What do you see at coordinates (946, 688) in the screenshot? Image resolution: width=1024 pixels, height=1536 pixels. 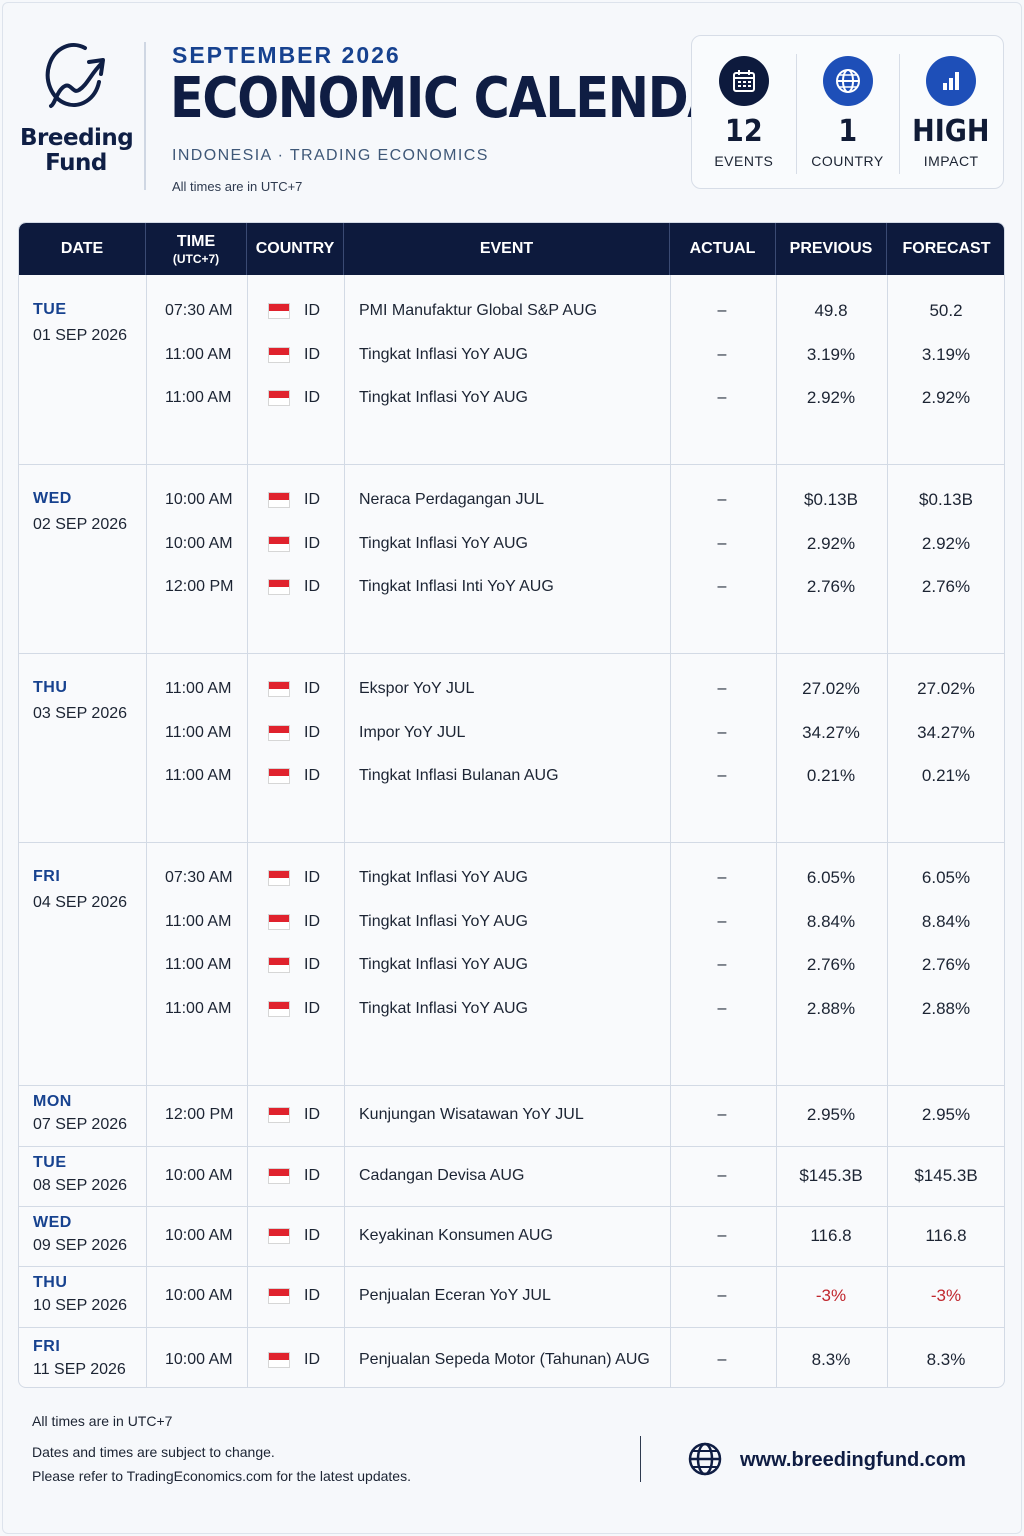 I see `forecast-value: 27.02%` at bounding box center [946, 688].